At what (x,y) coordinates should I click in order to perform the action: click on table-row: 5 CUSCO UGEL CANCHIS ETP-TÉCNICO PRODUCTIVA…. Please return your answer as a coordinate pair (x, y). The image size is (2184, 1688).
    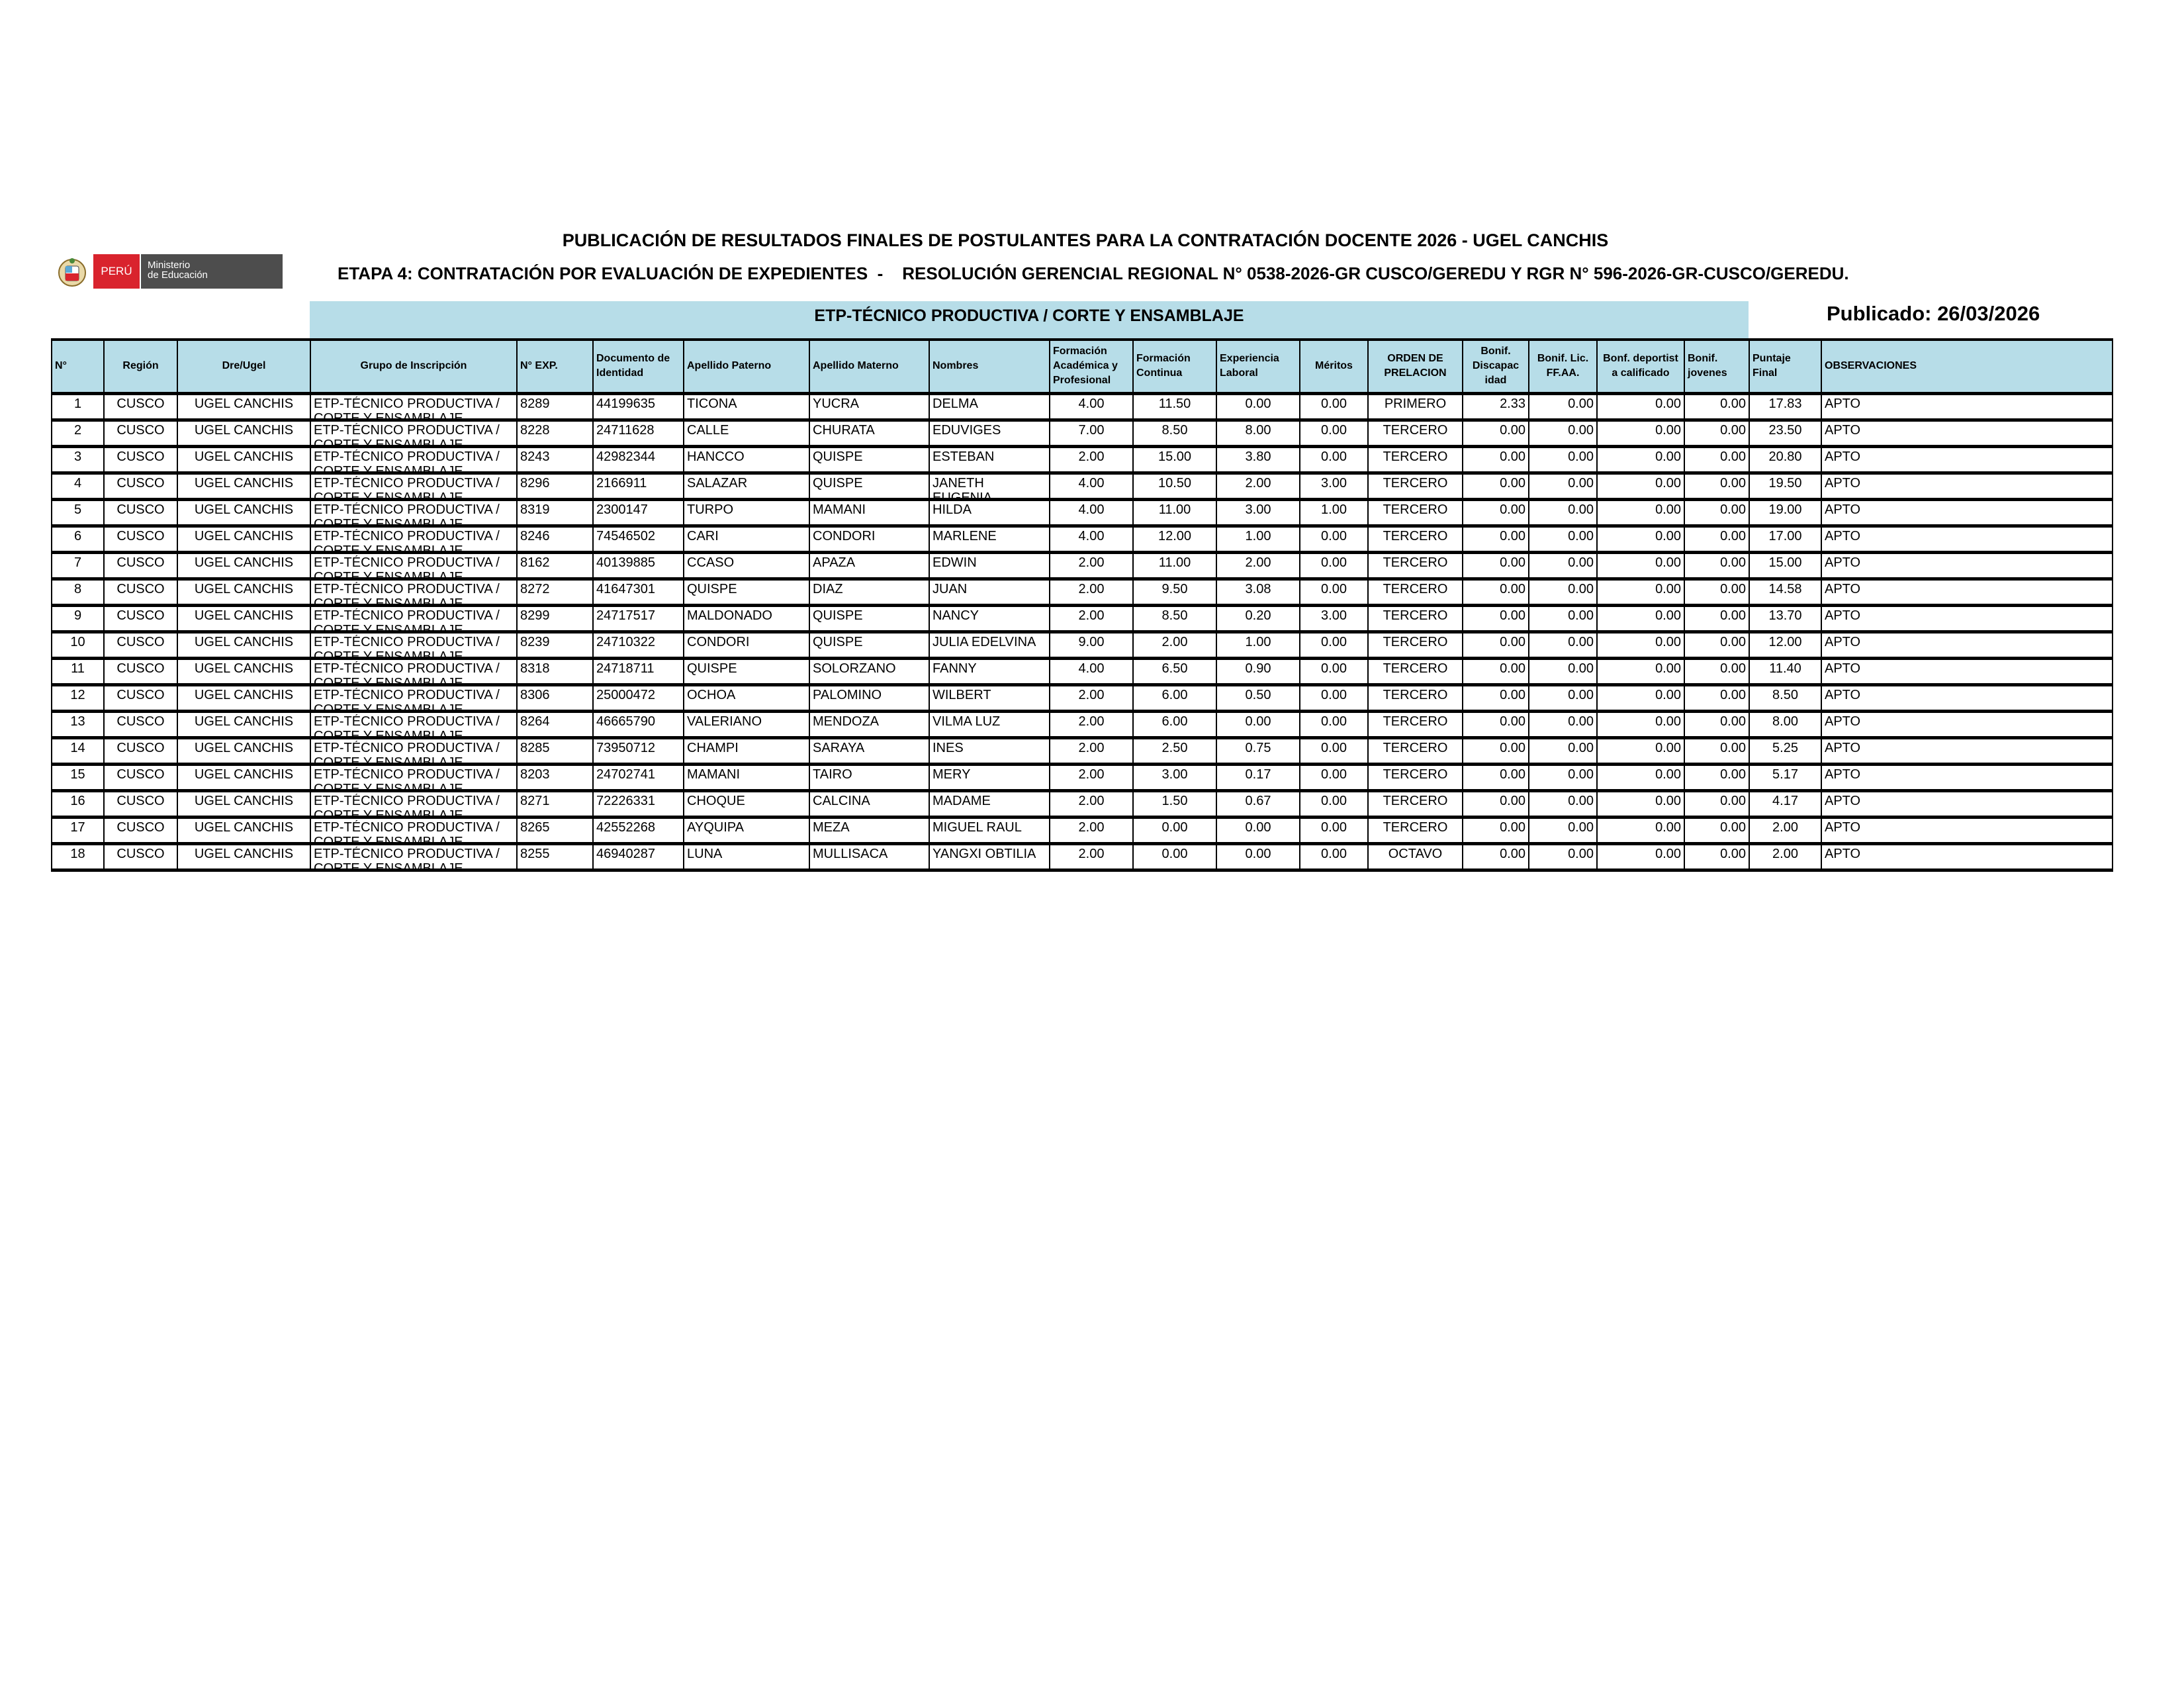
    Looking at the image, I should click on (1082, 513).